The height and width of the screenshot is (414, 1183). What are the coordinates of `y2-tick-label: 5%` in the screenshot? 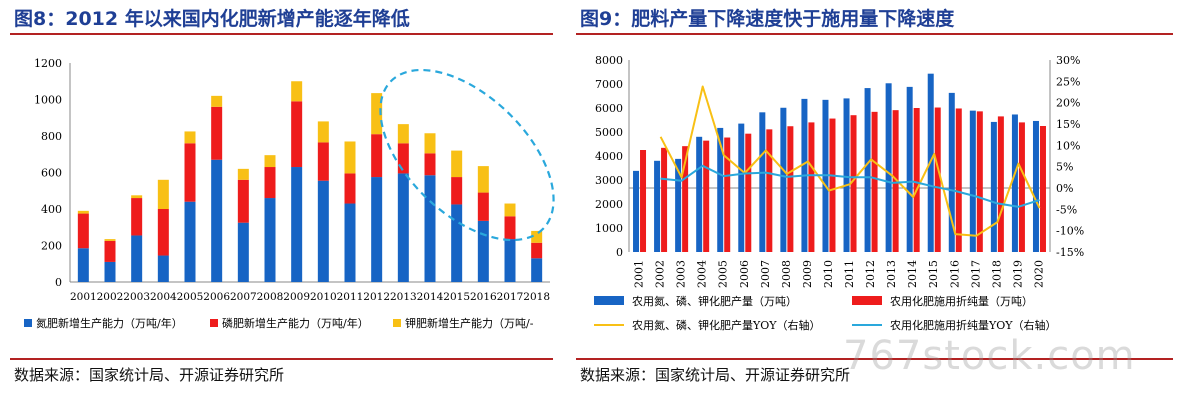 It's located at (1064, 167).